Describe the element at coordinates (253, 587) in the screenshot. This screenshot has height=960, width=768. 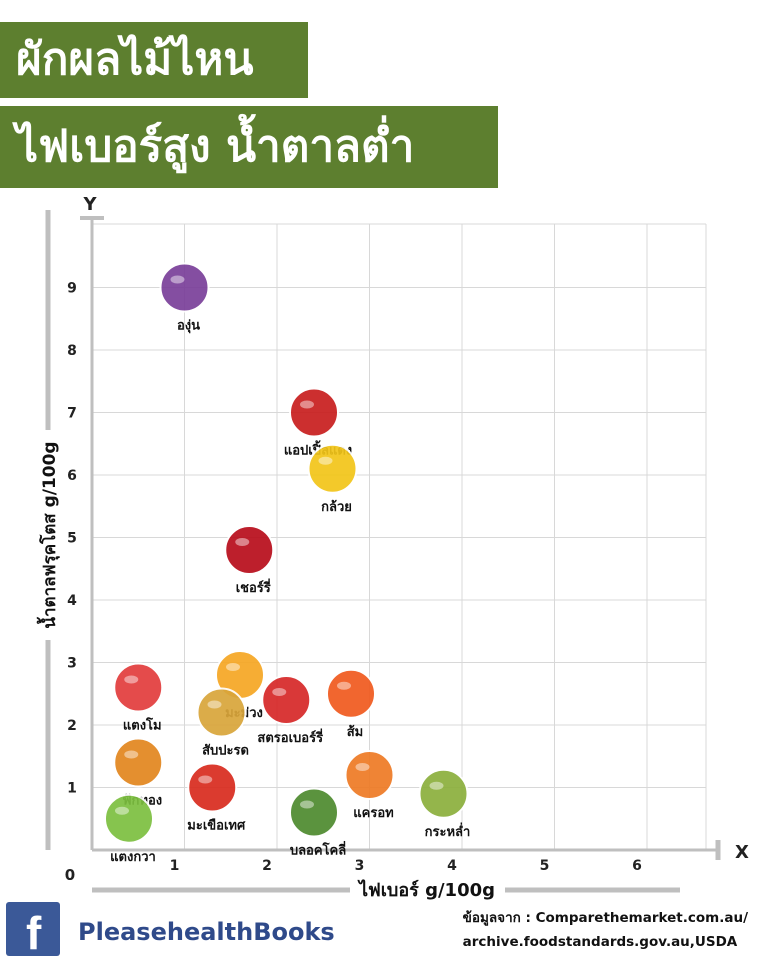
I see `point-label: เชอร์รี่` at that location.